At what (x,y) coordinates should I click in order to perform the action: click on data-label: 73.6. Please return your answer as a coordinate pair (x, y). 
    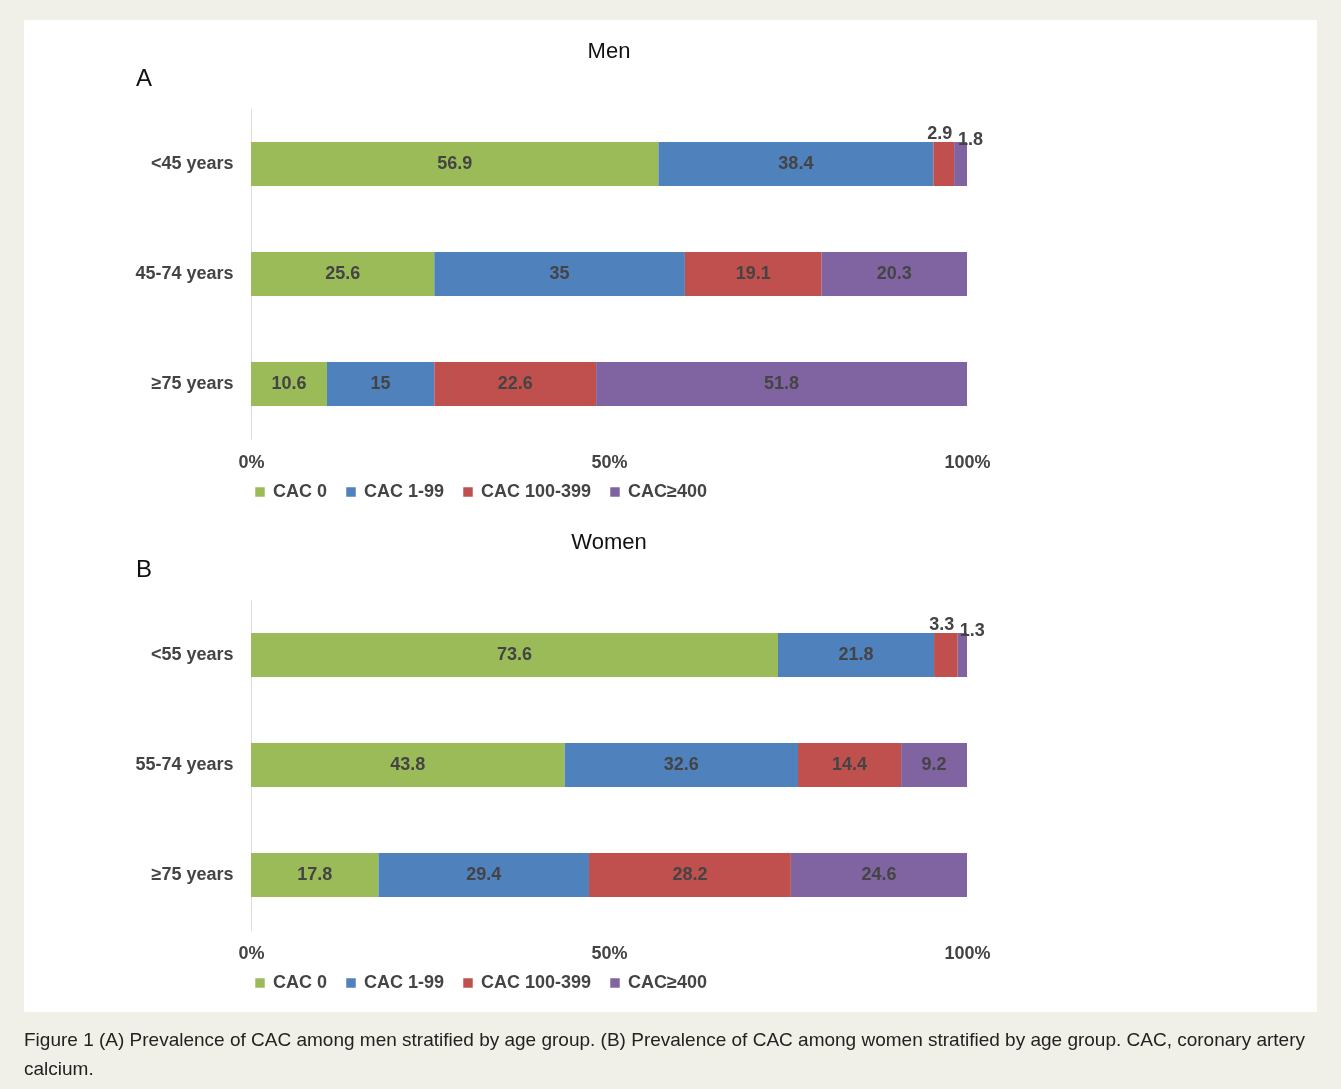
    Looking at the image, I should click on (514, 654).